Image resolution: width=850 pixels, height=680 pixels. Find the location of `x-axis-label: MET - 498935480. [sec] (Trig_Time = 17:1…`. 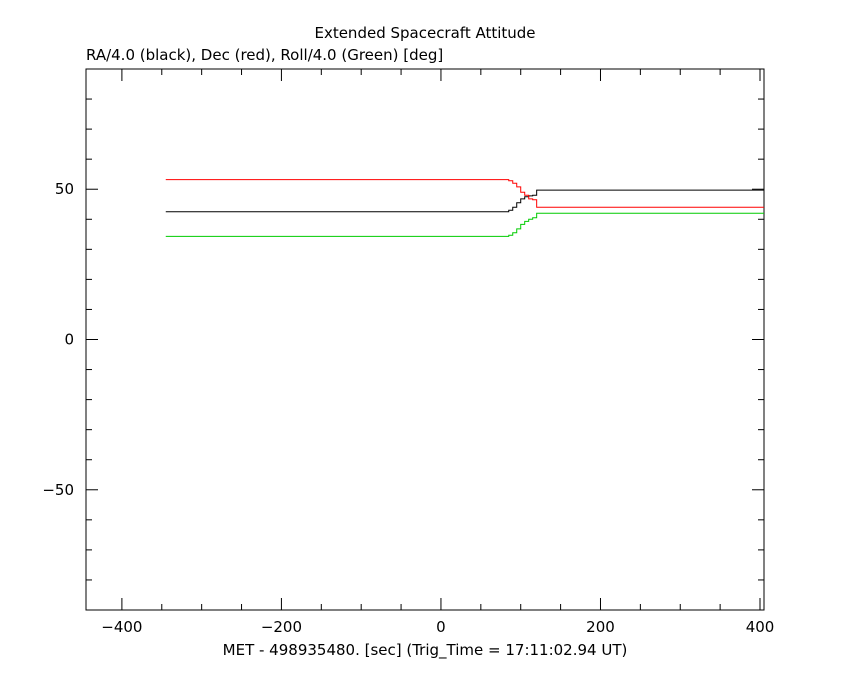

x-axis-label: MET - 498935480. [sec] (Trig_Time = 17:1… is located at coordinates (425, 650).